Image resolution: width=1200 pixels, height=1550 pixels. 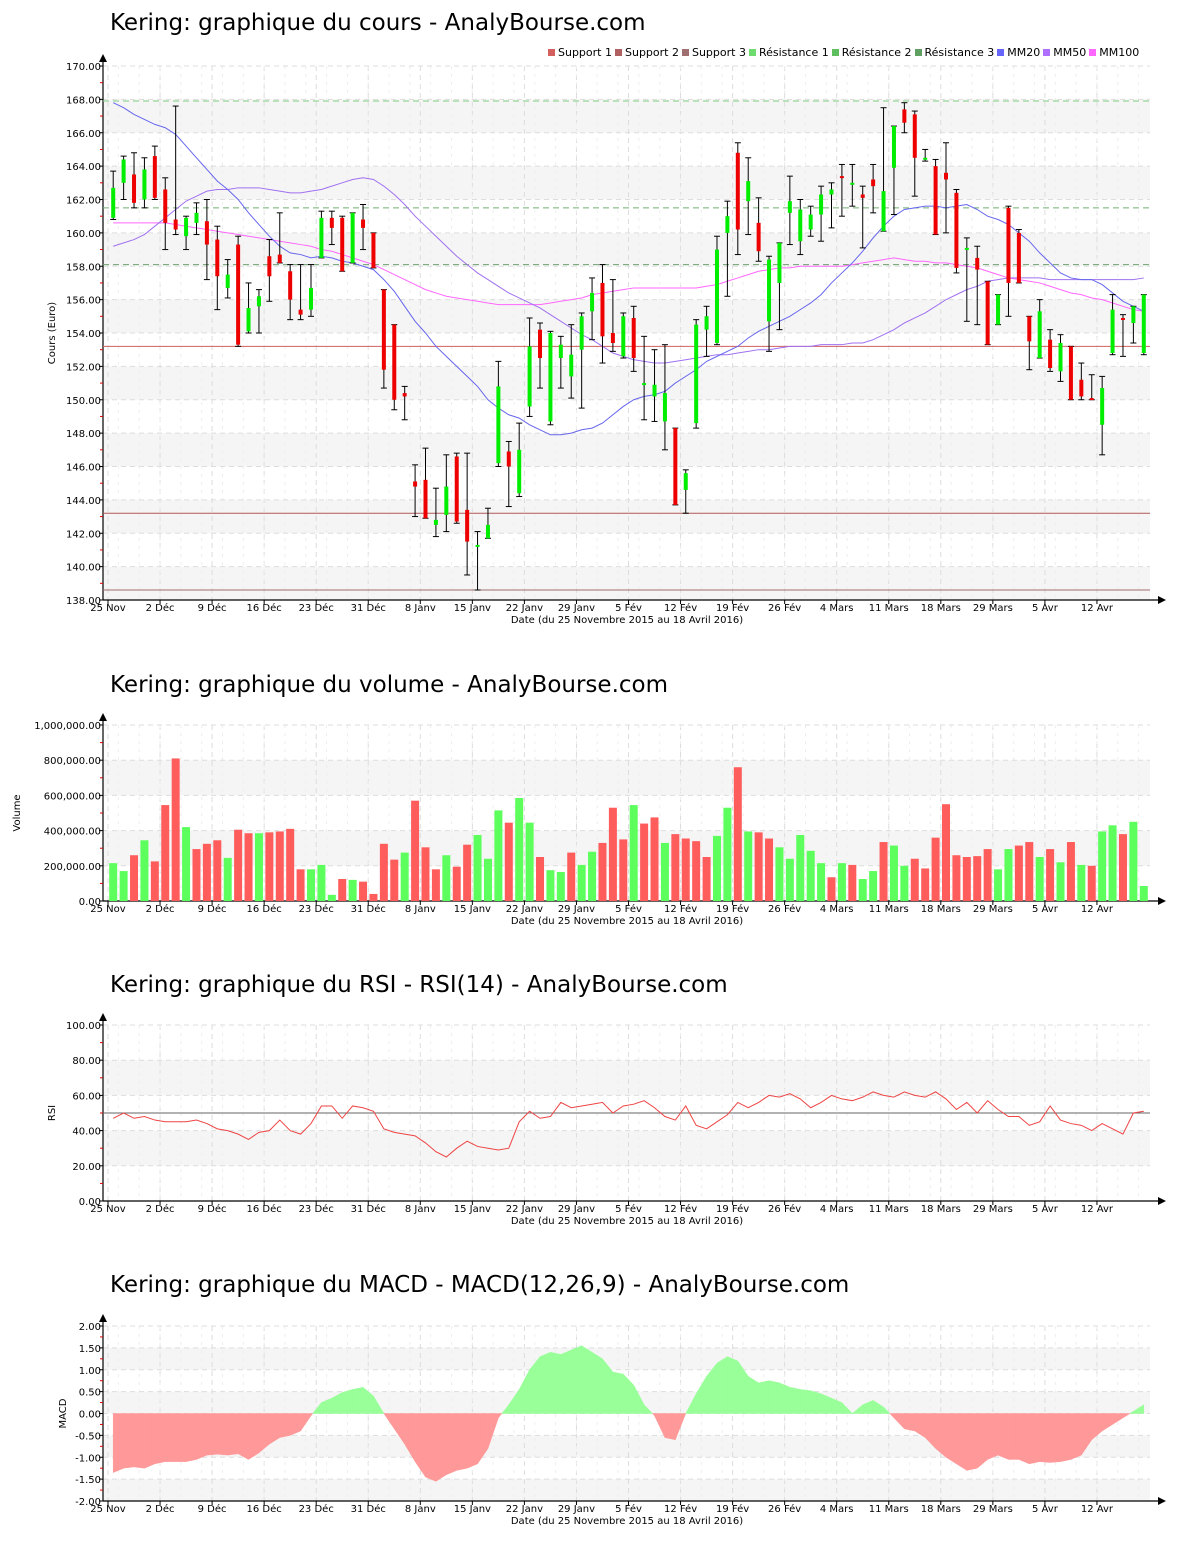 I want to click on legend-label: Résistance 1, so click(x=793, y=52).